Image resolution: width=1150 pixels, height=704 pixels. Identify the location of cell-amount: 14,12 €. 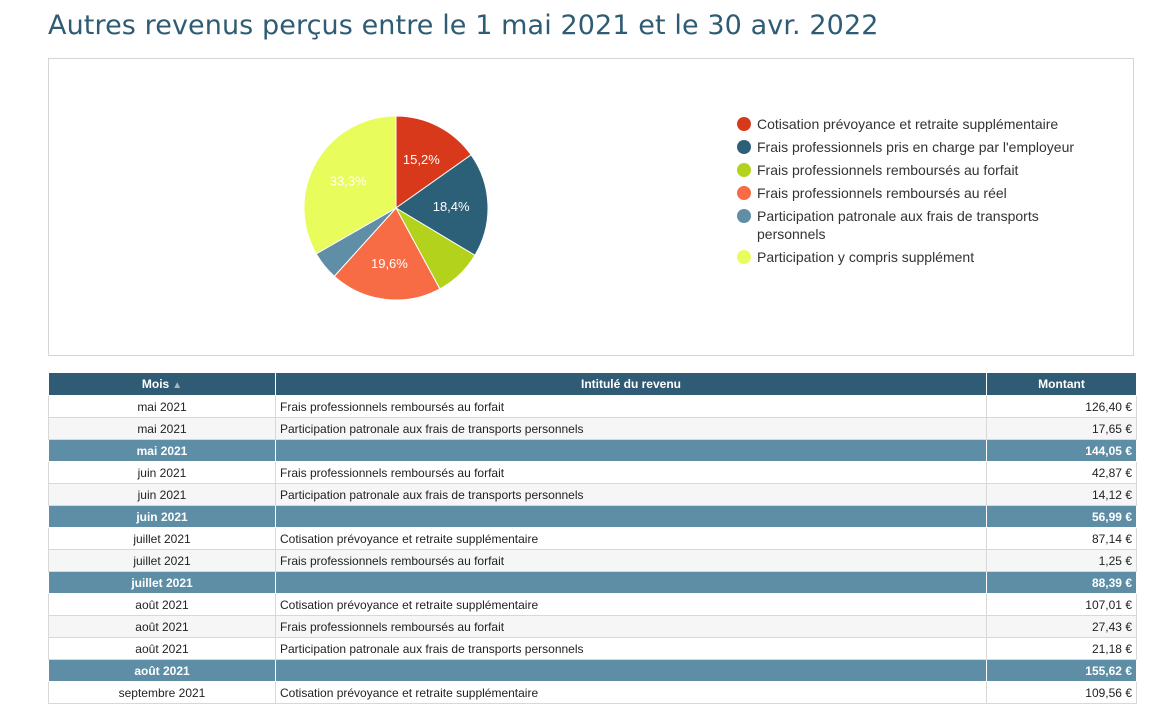
(1061, 494).